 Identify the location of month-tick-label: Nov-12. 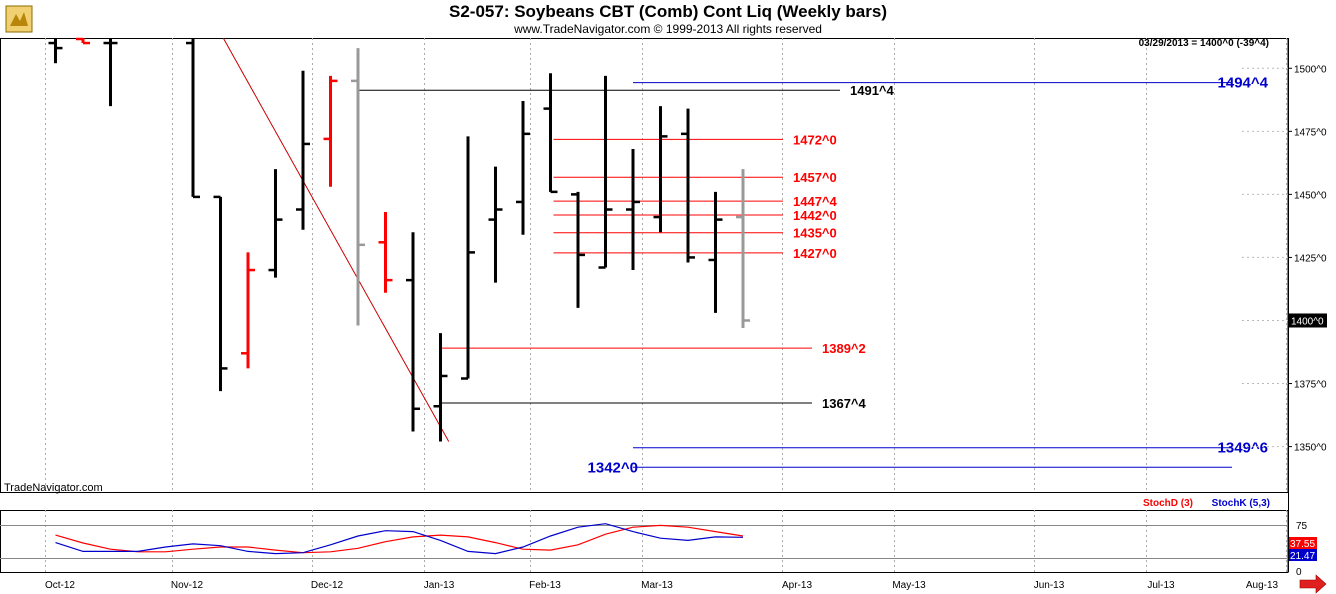
(187, 585).